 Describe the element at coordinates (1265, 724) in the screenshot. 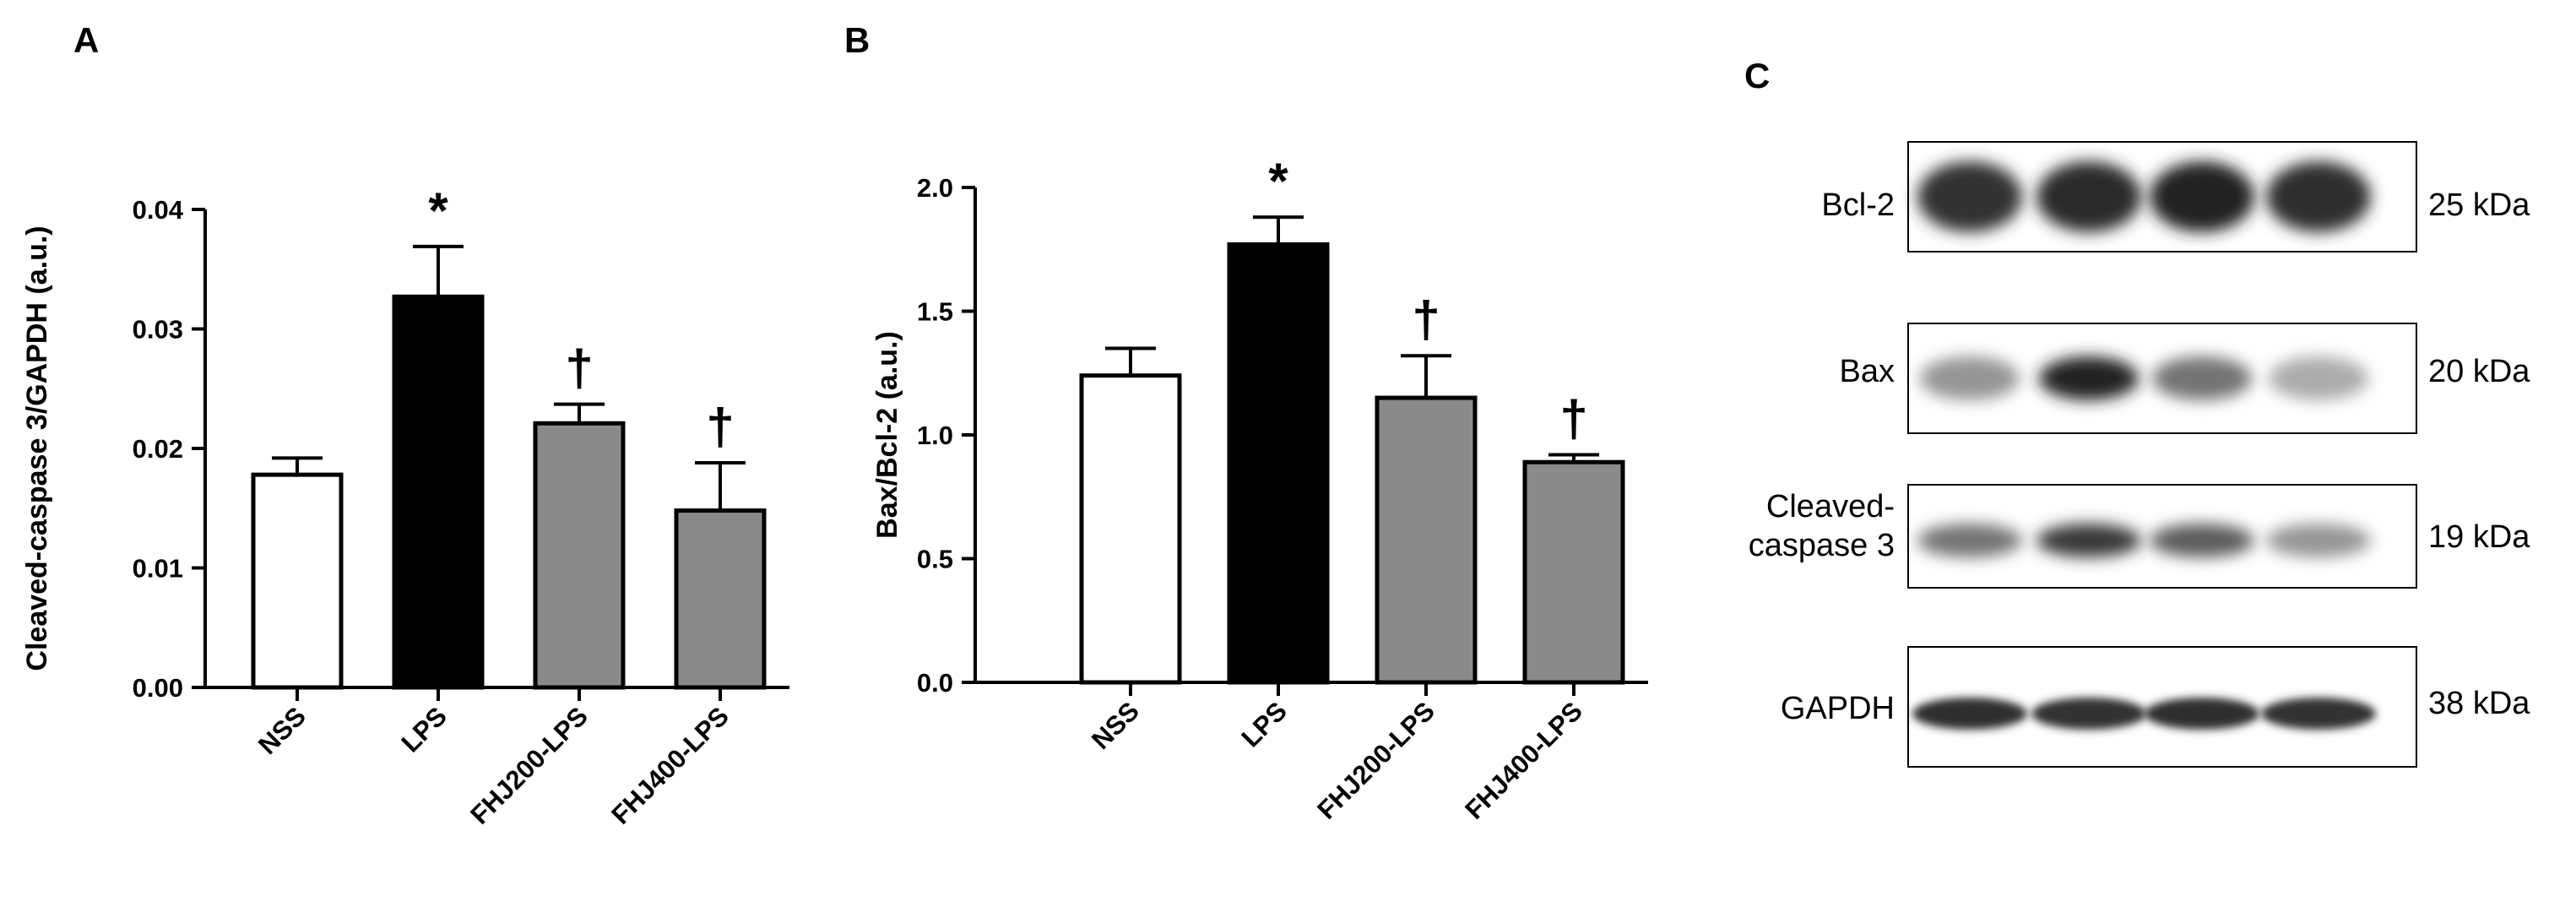

I see `chart-b-category-label: LPS` at that location.